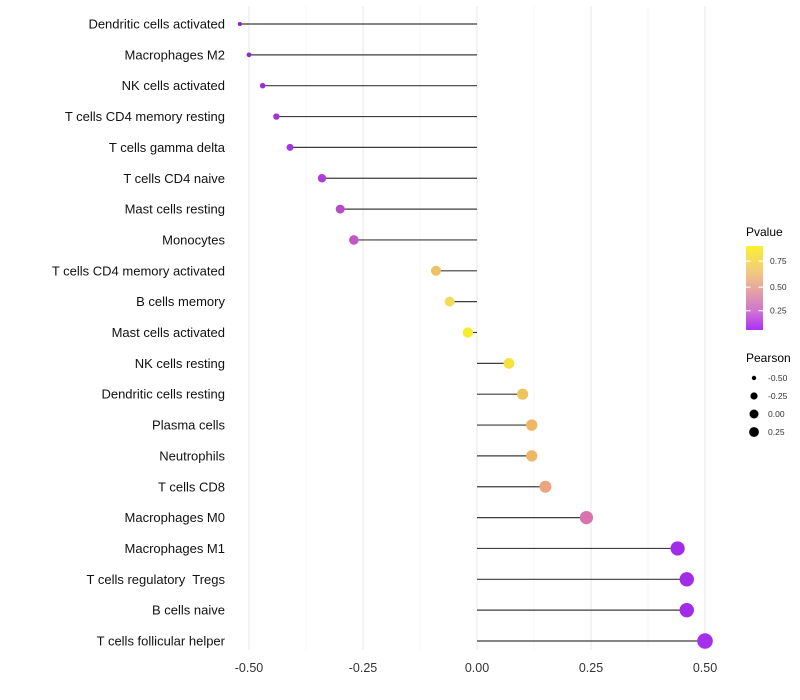  Describe the element at coordinates (778, 396) in the screenshot. I see `pearson-size-label: -0.25` at that location.